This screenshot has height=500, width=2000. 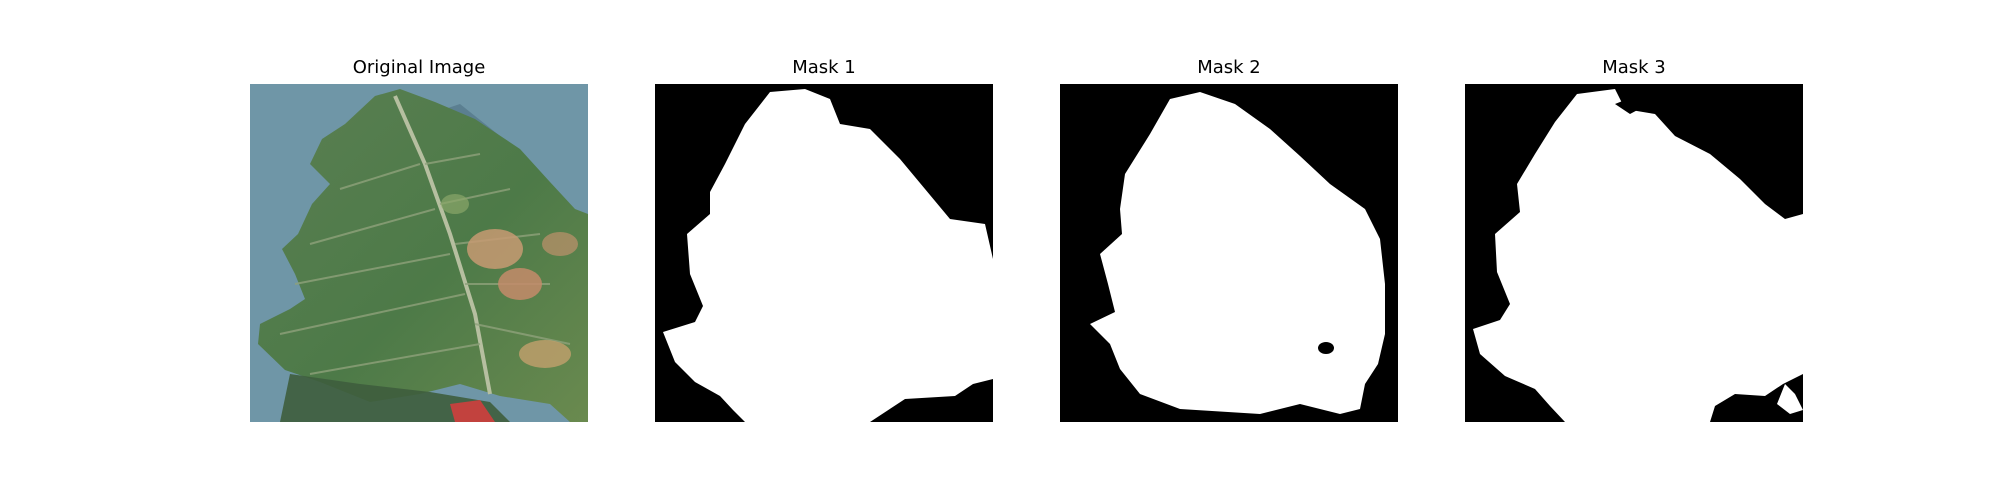 What do you see at coordinates (1634, 67) in the screenshot?
I see `panel-title: Mask 3` at bounding box center [1634, 67].